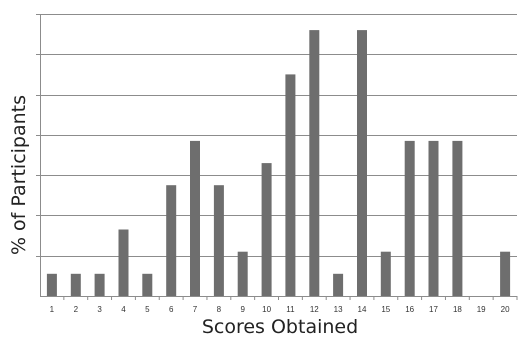  What do you see at coordinates (242, 309) in the screenshot?
I see `x-tick-label: 9` at bounding box center [242, 309].